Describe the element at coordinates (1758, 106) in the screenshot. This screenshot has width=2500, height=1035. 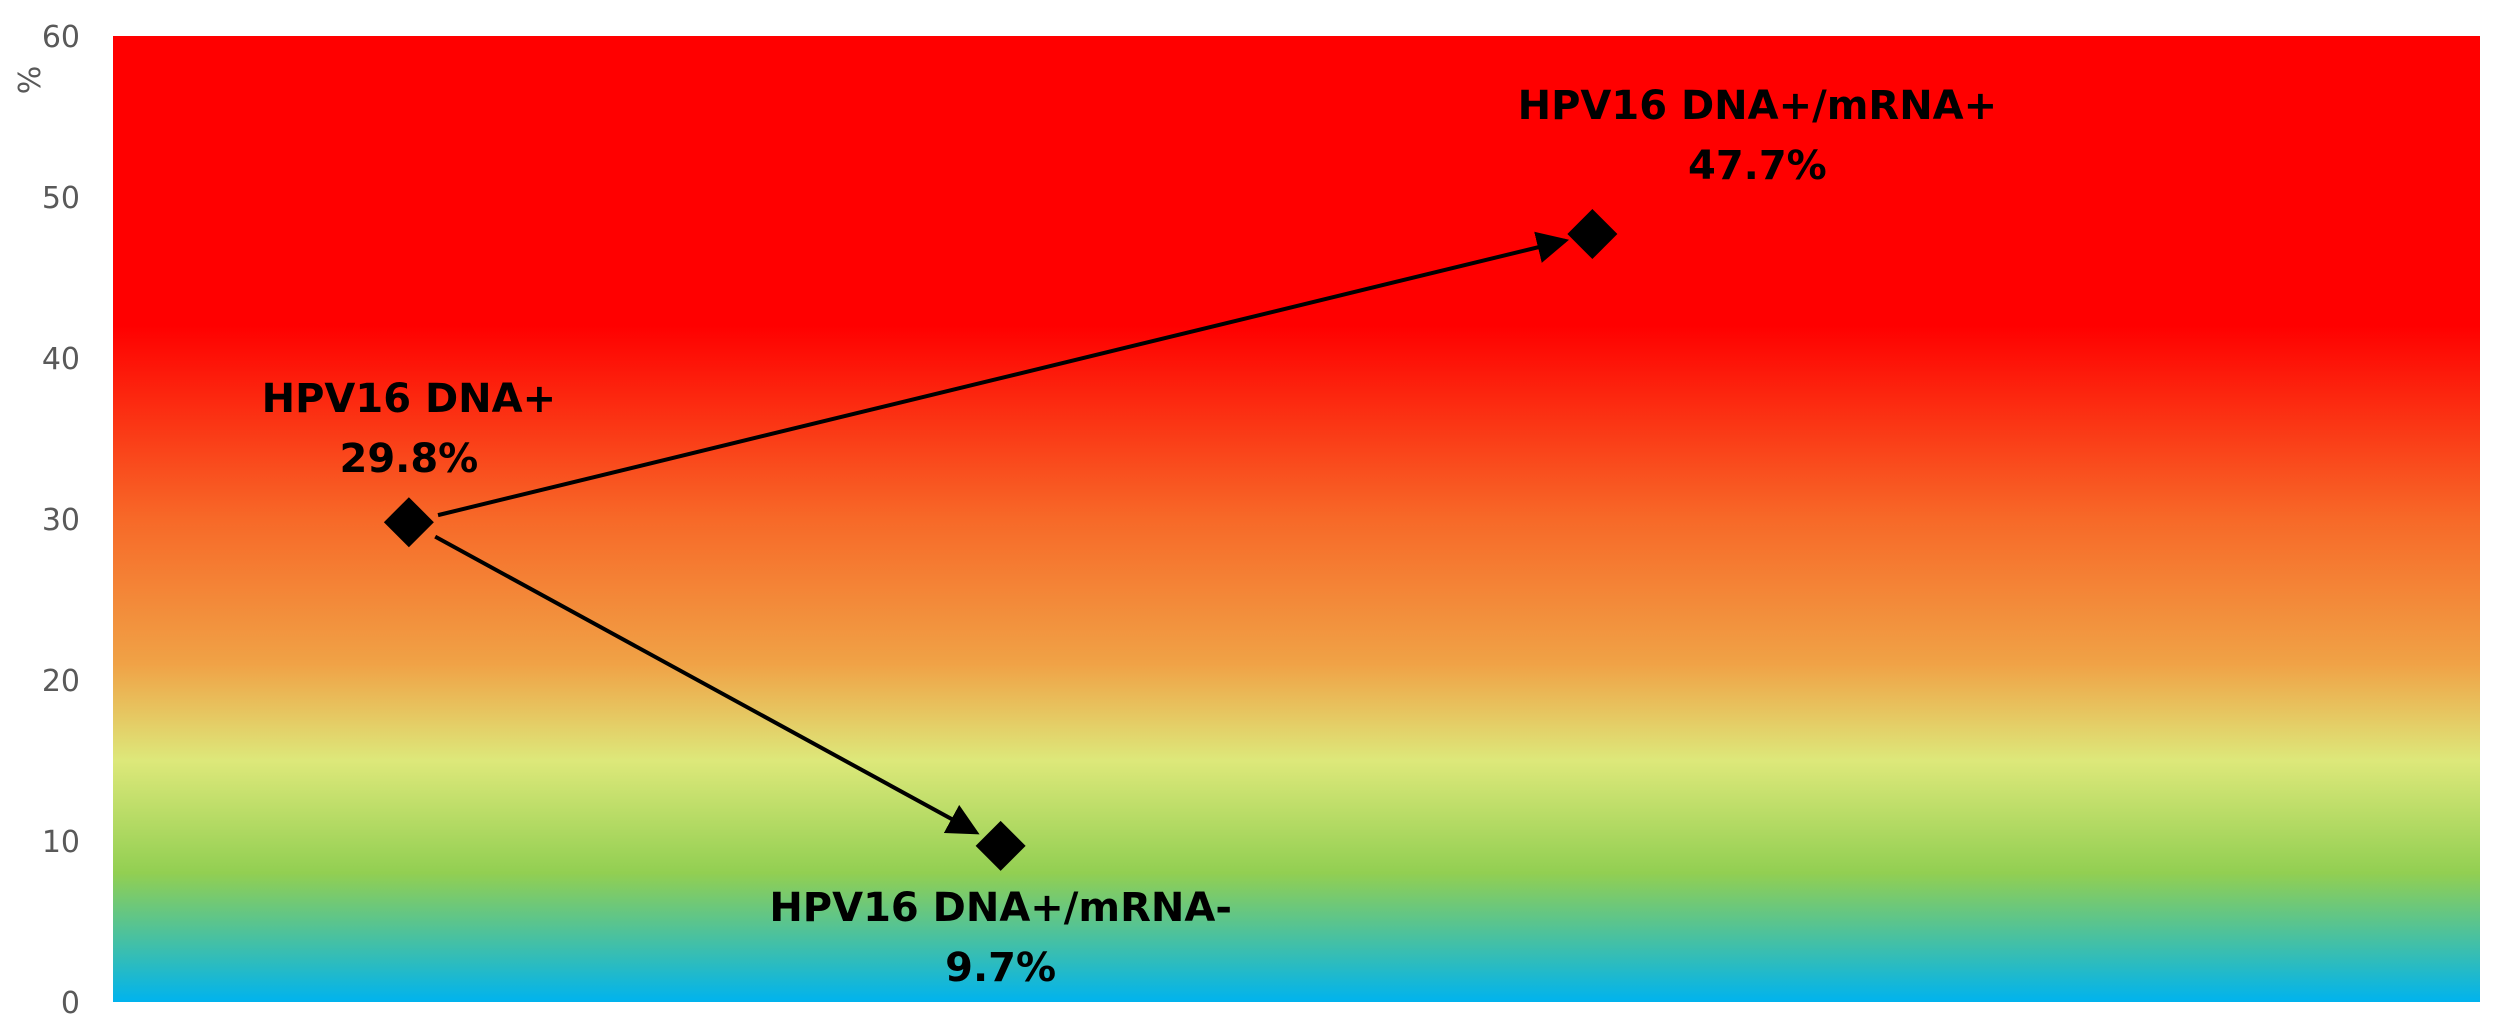
I see `point-name-label: HPV16 DNA+/mRNA+` at that location.